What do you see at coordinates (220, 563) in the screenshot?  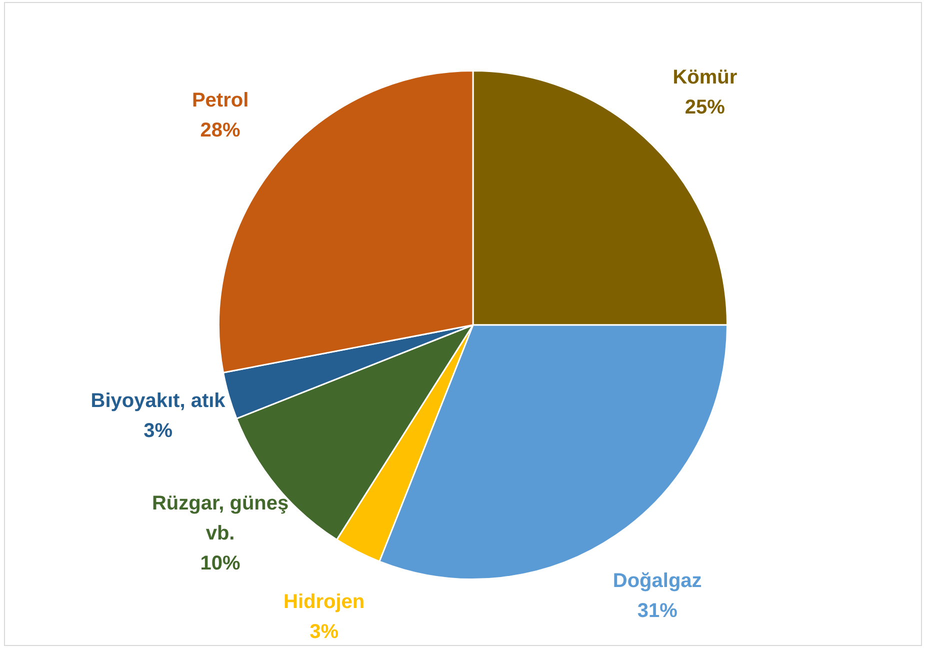 I see `data-label: 10%` at bounding box center [220, 563].